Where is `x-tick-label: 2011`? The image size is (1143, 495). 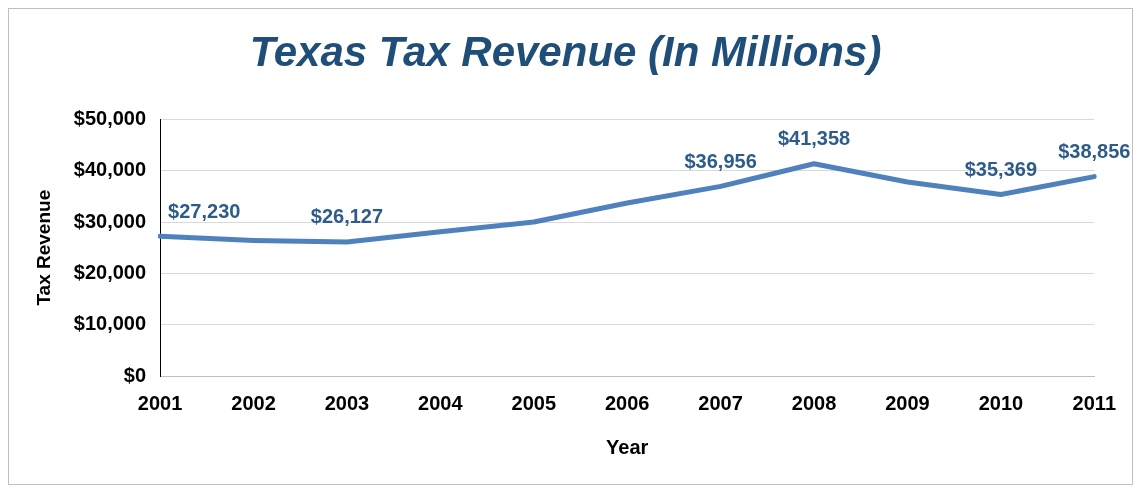
x-tick-label: 2011 is located at coordinates (1094, 402).